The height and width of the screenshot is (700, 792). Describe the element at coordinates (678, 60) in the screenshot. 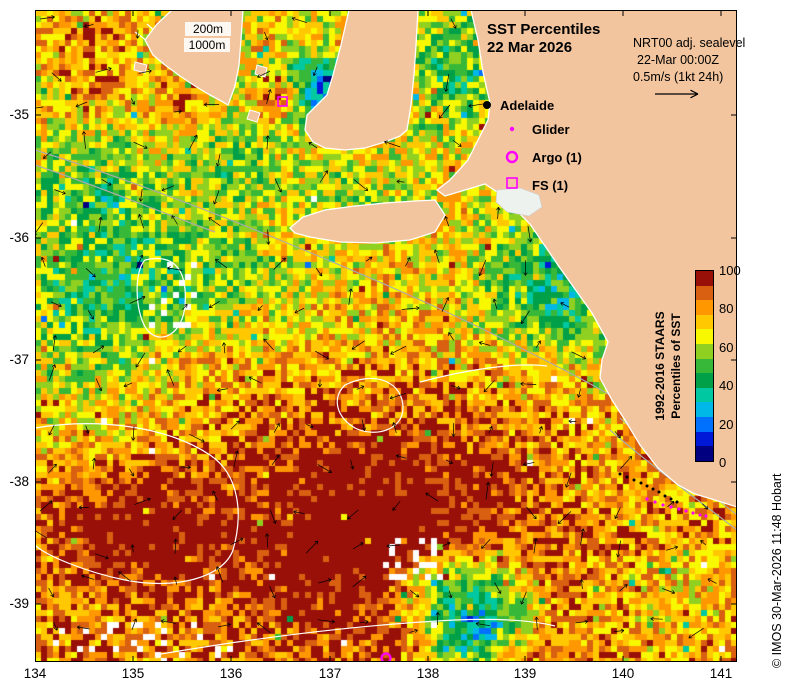

I see `analysis-time-info: 22-Mar 00:00Z` at that location.